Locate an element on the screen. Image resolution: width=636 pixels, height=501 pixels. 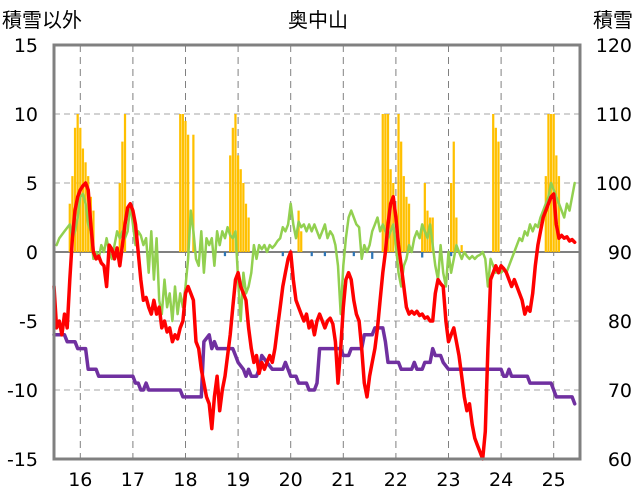
right-axis-title: 積雪 is located at coordinates (613, 20).